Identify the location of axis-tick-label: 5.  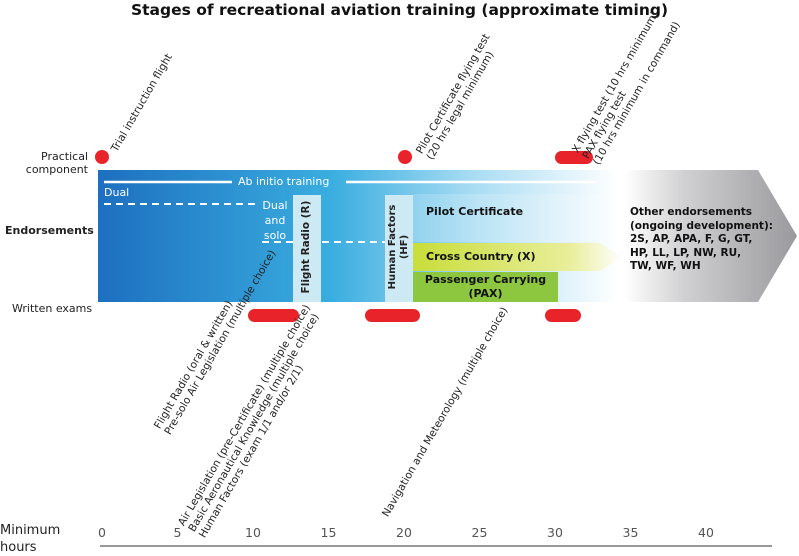
(177, 532).